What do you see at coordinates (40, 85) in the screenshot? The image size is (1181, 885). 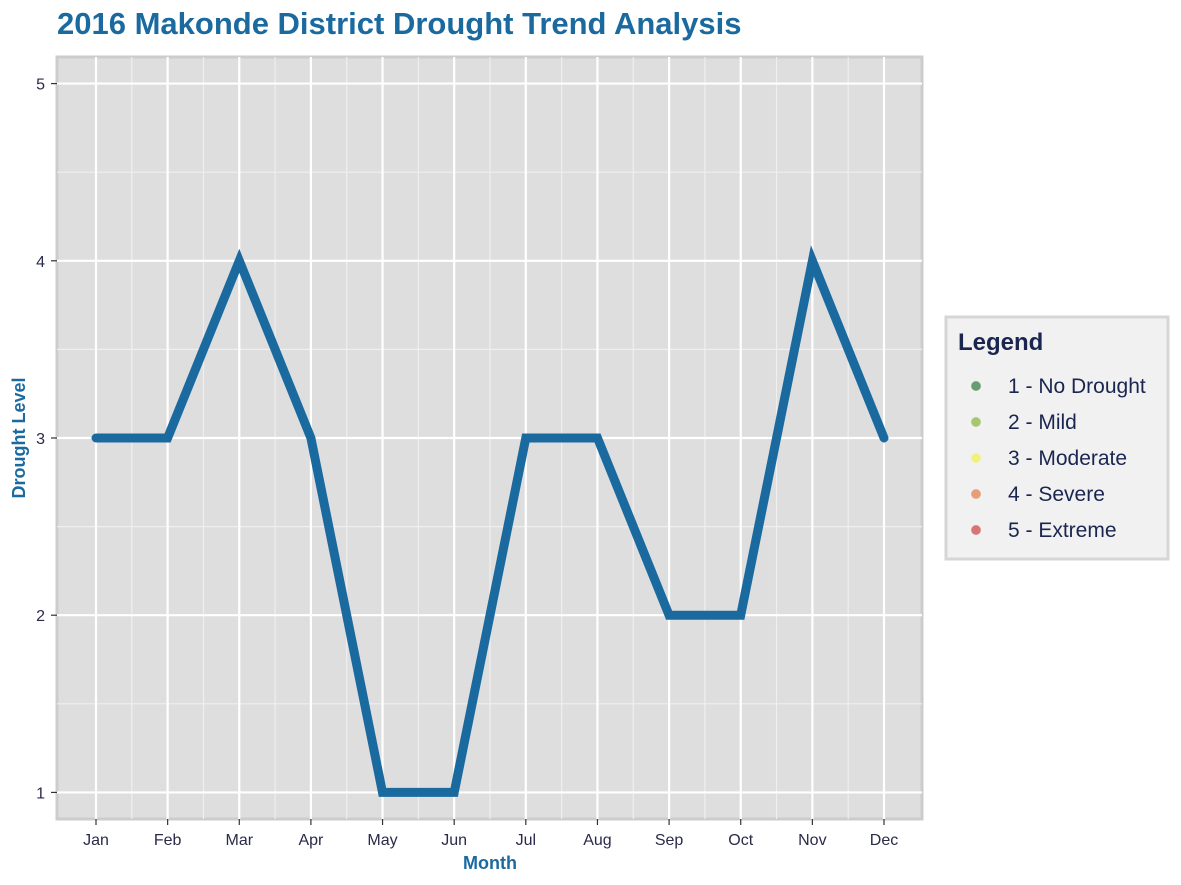 I see `y-tick-label: 5` at bounding box center [40, 85].